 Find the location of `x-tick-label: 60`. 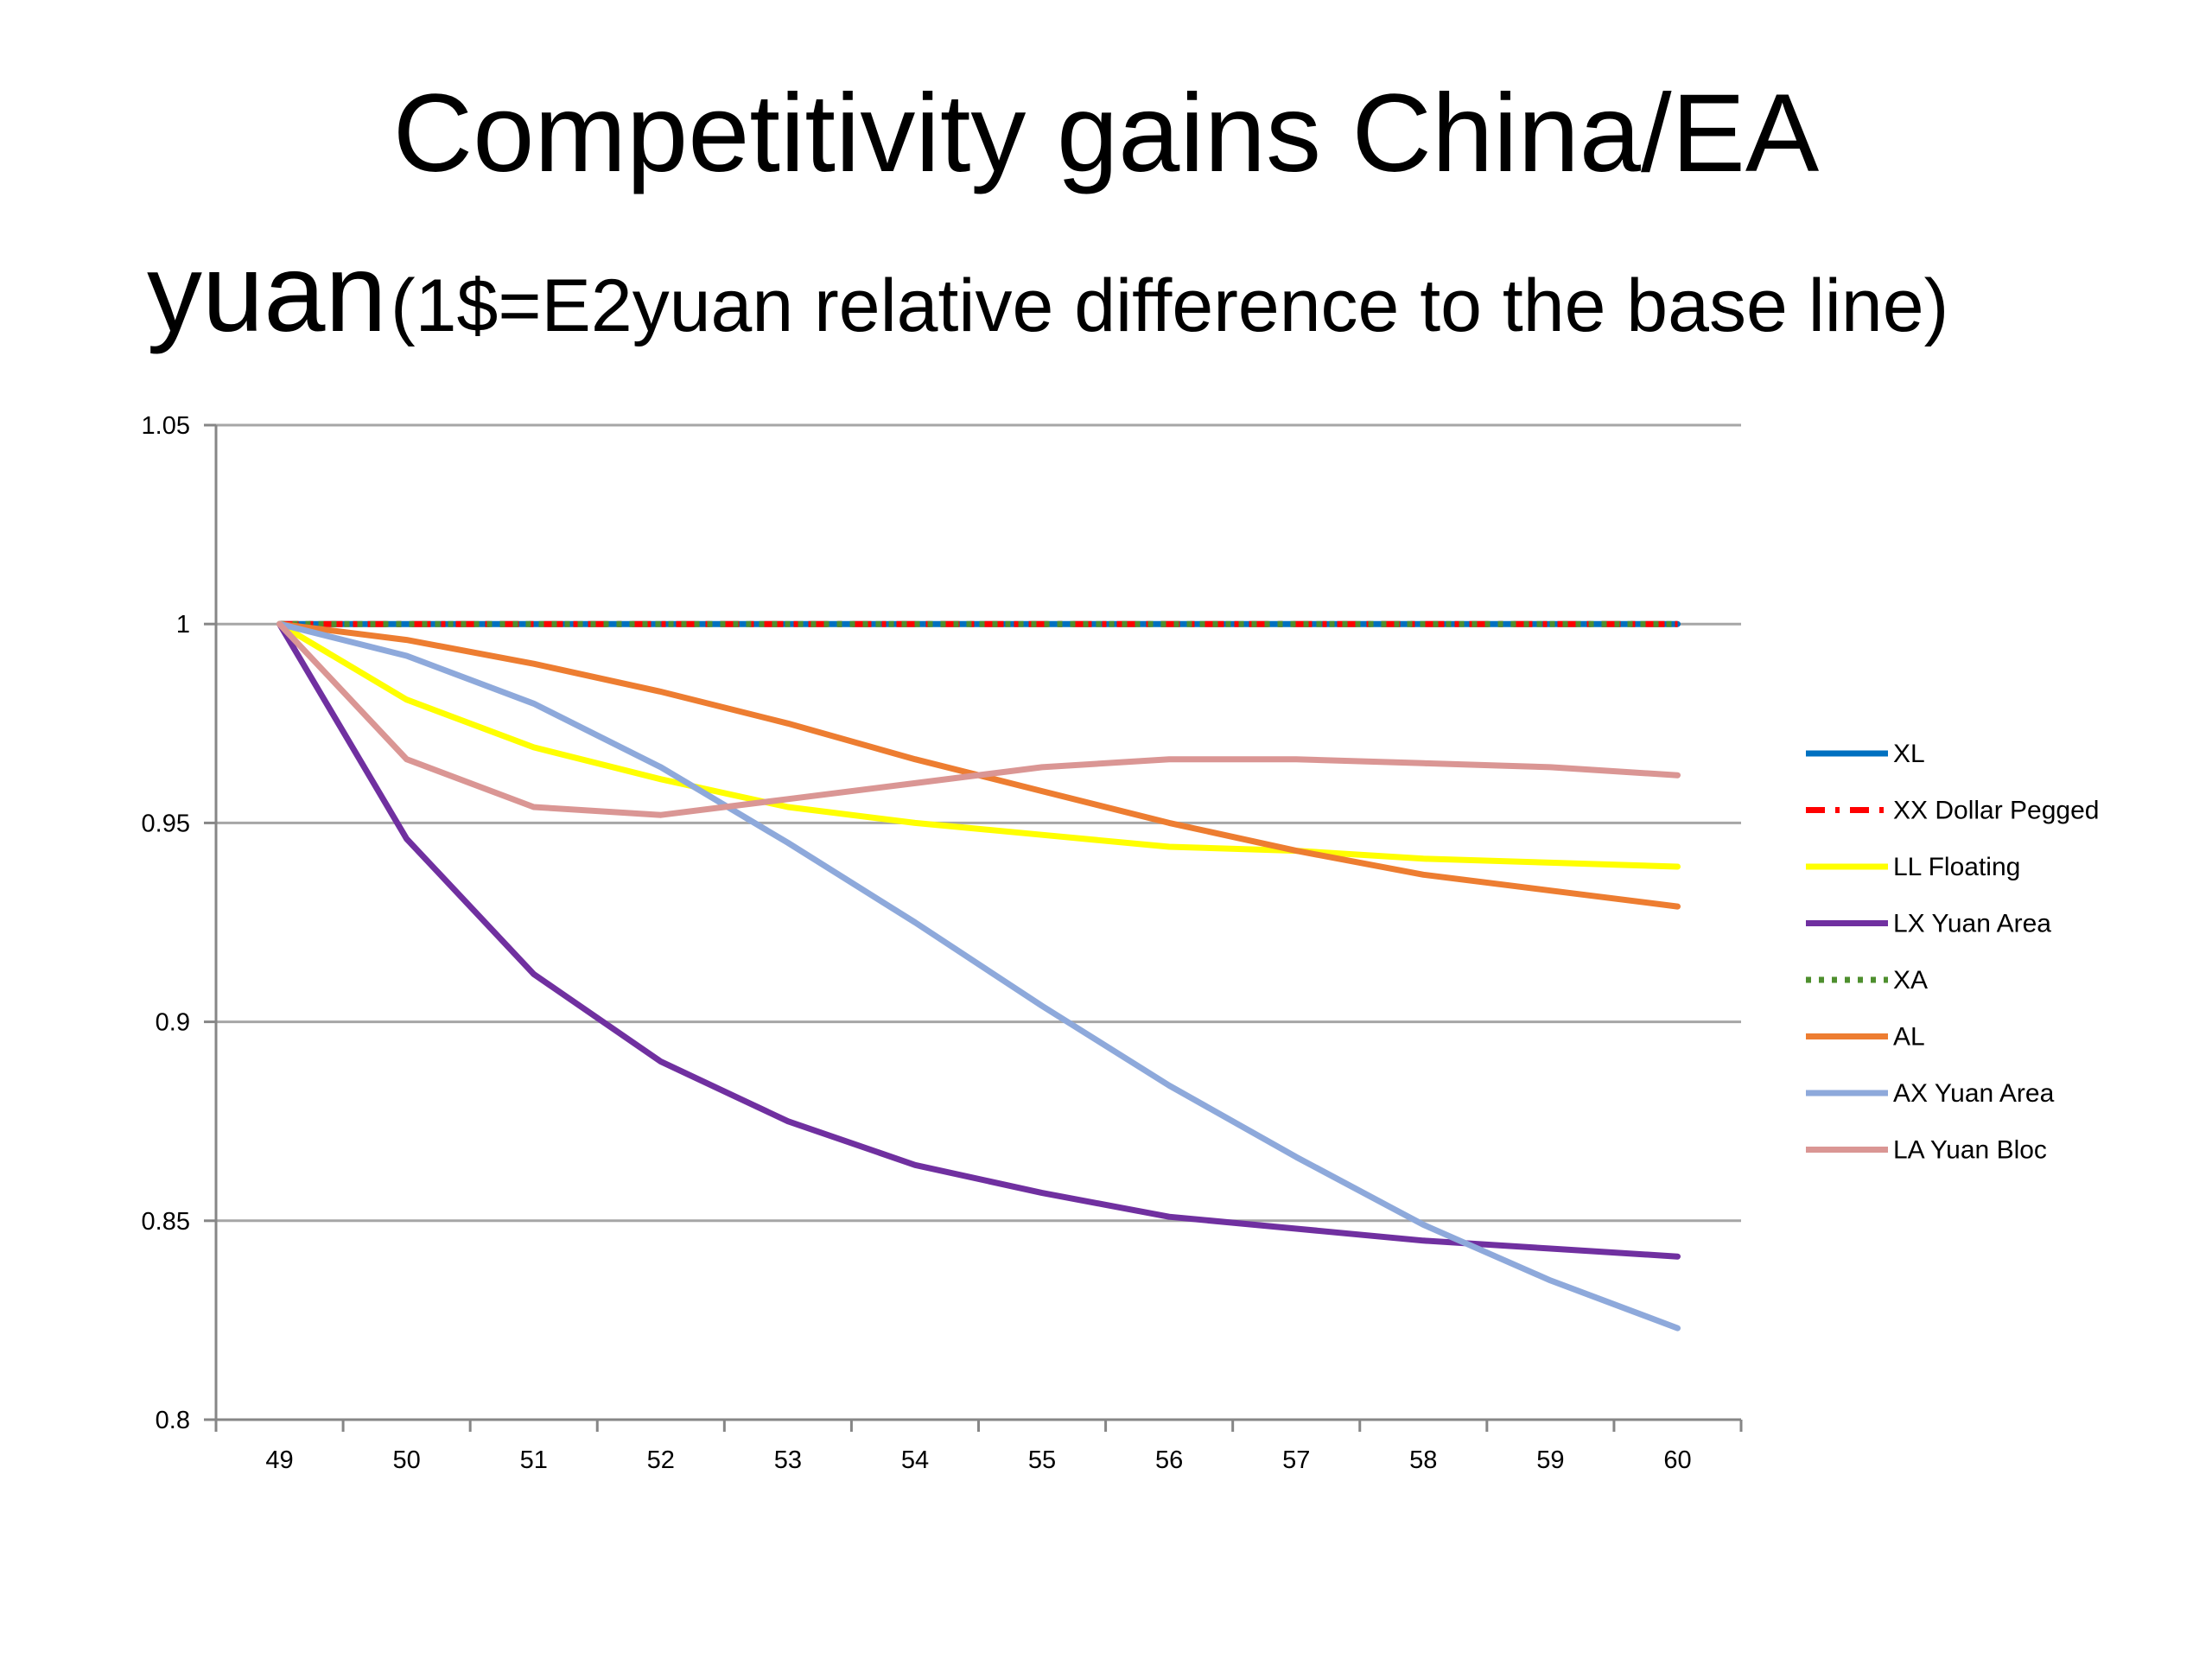

x-tick-label: 60 is located at coordinates (1677, 1460).